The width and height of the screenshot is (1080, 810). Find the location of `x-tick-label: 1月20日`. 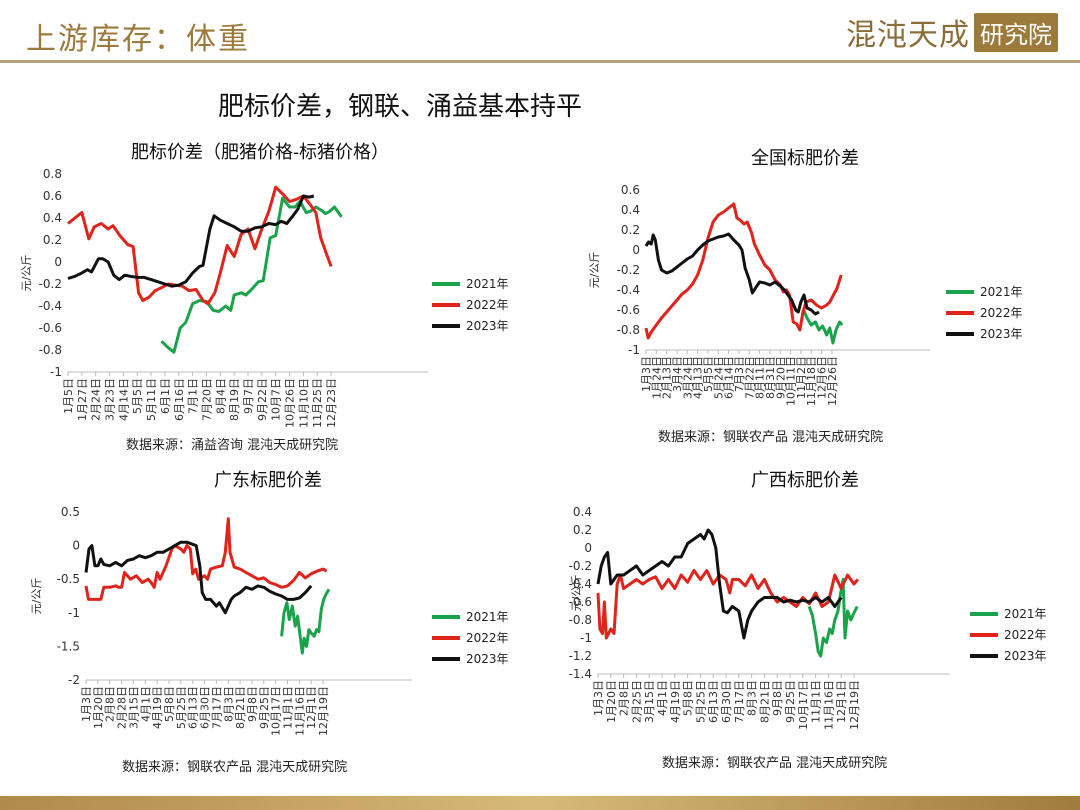

x-tick-label: 1月20日 is located at coordinates (98, 707).